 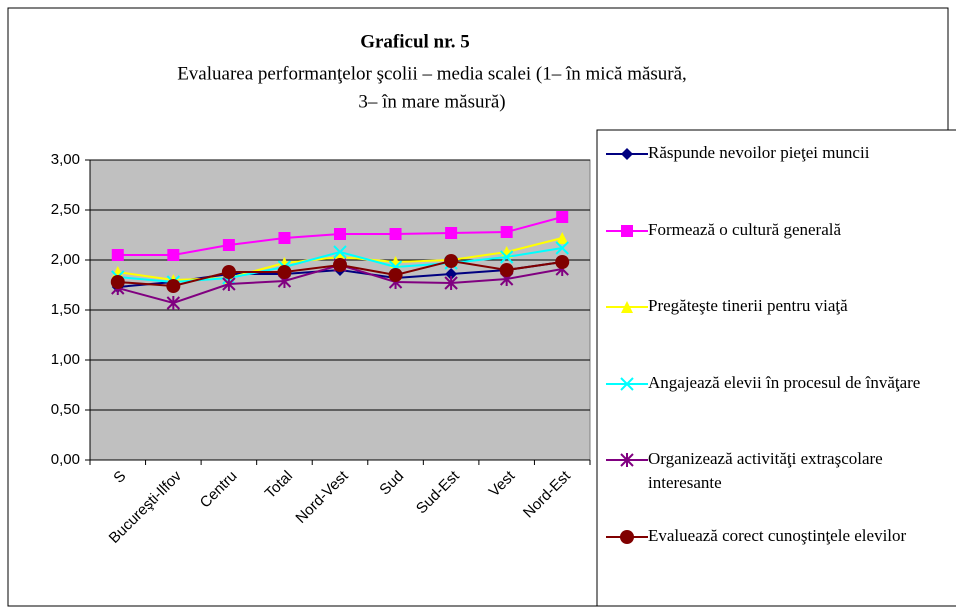 What do you see at coordinates (431, 101) in the screenshot?
I see `chart-subtitle: 3– în mare măsură)` at bounding box center [431, 101].